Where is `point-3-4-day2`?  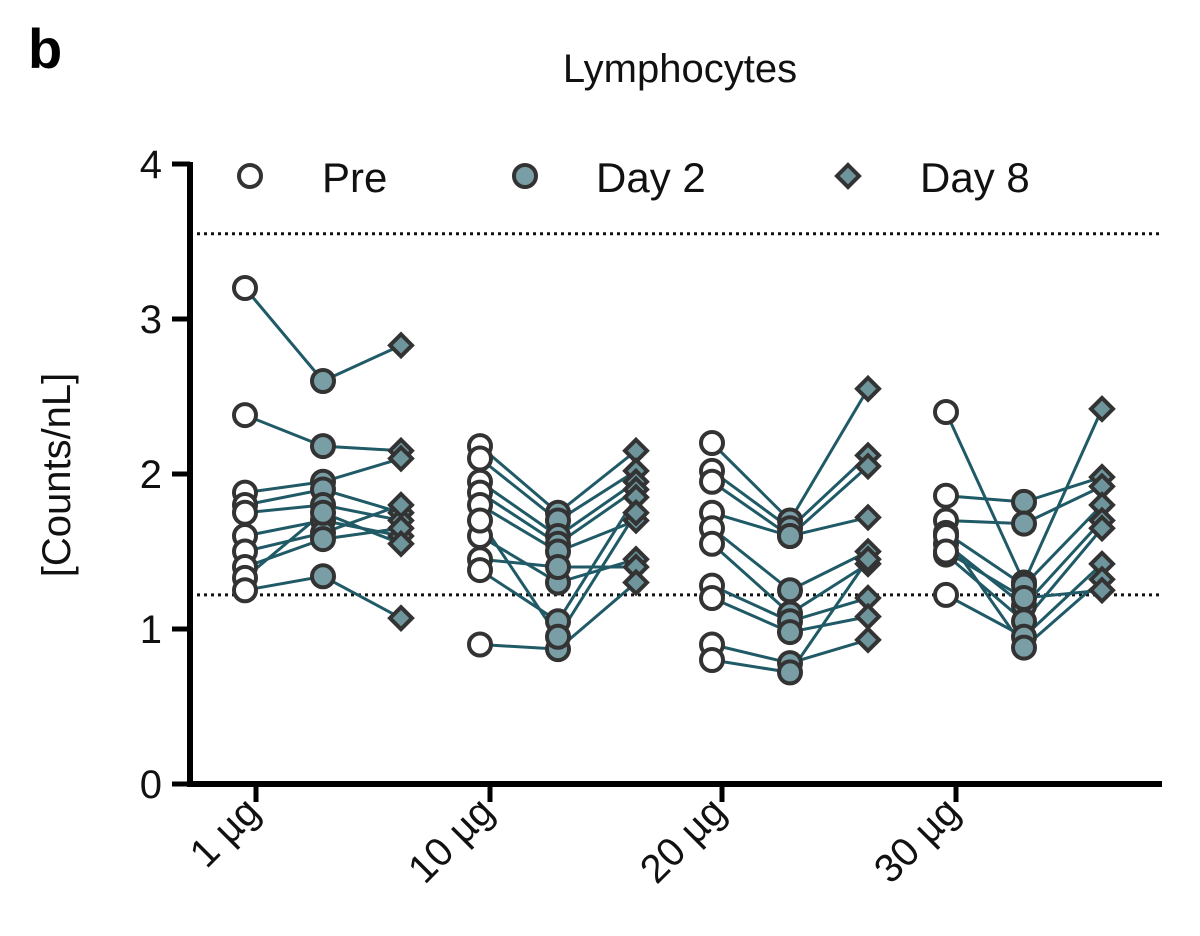
point-3-4-day2 is located at coordinates (790, 536).